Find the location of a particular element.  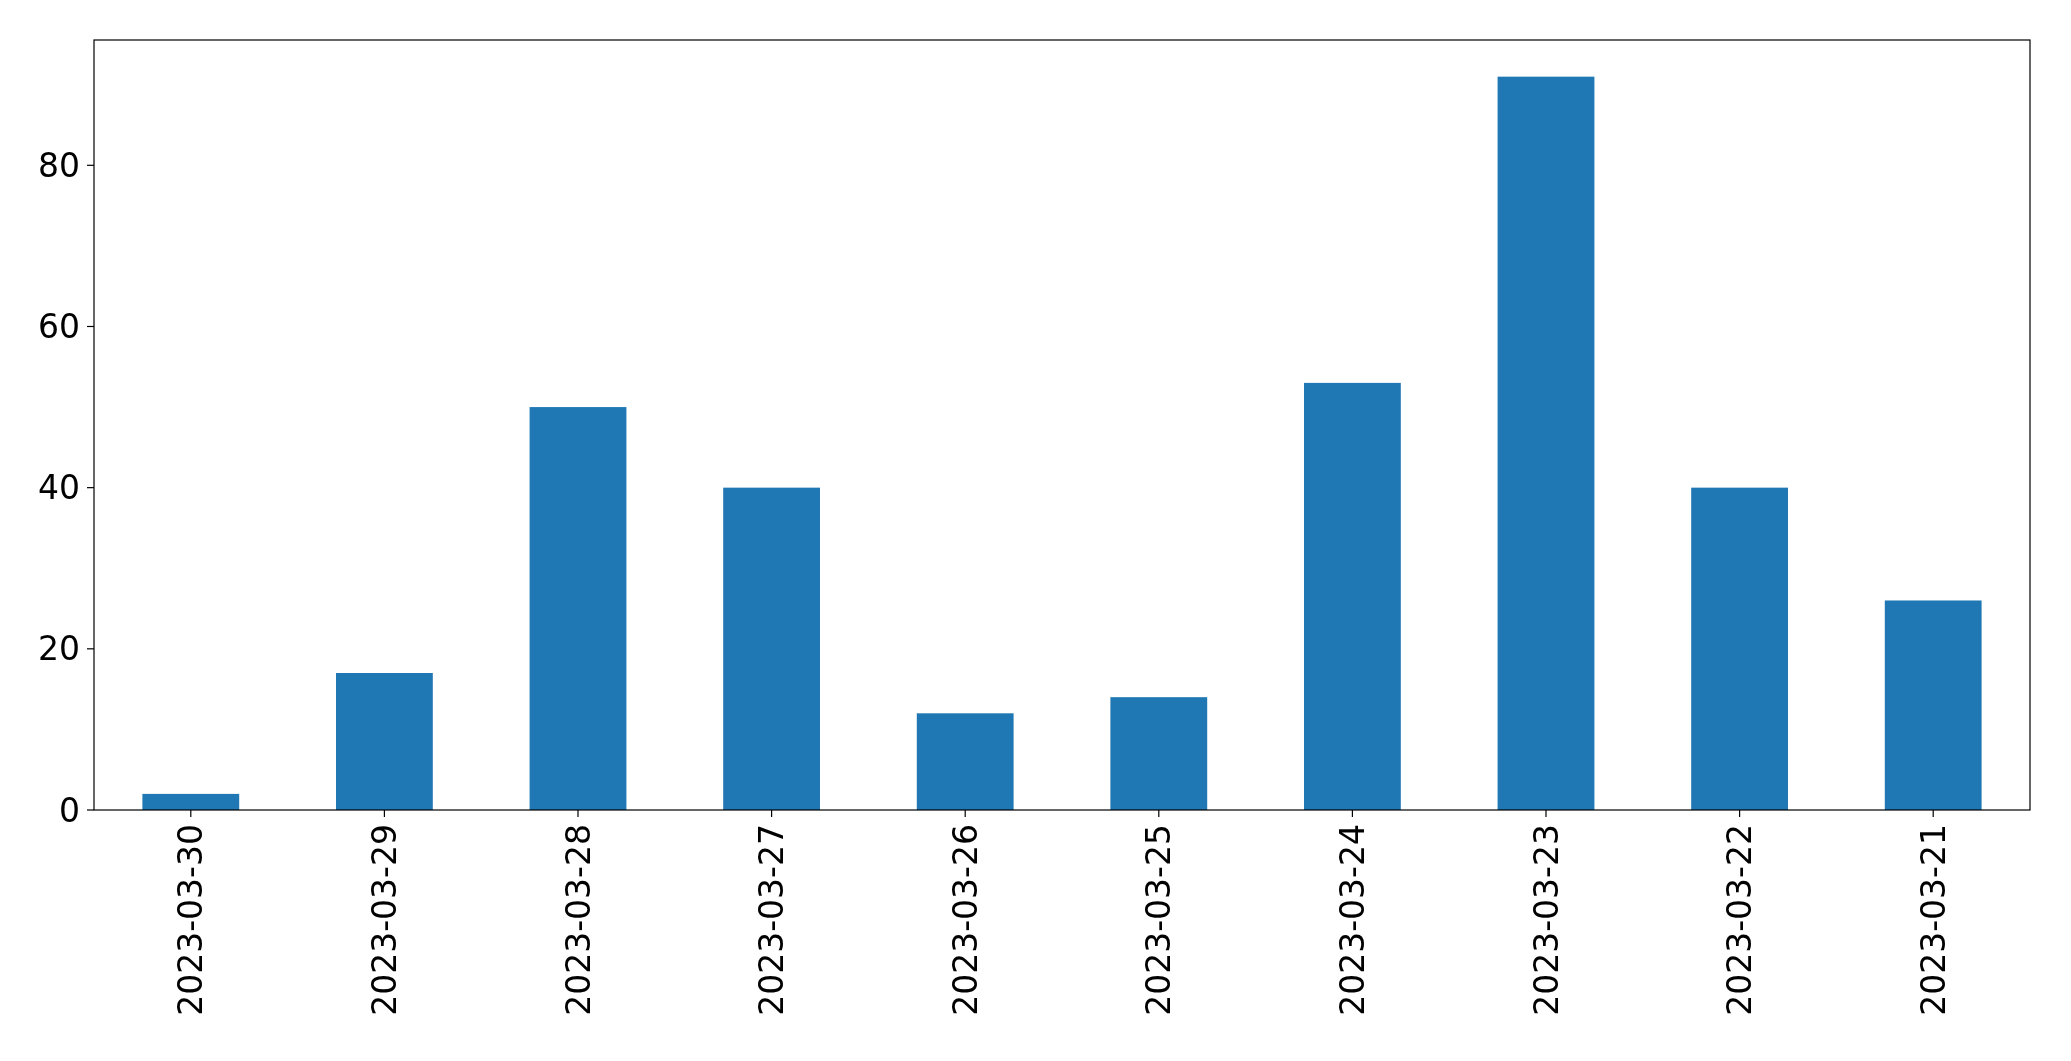

x-tick-label: 2023-03-26 is located at coordinates (965, 920).